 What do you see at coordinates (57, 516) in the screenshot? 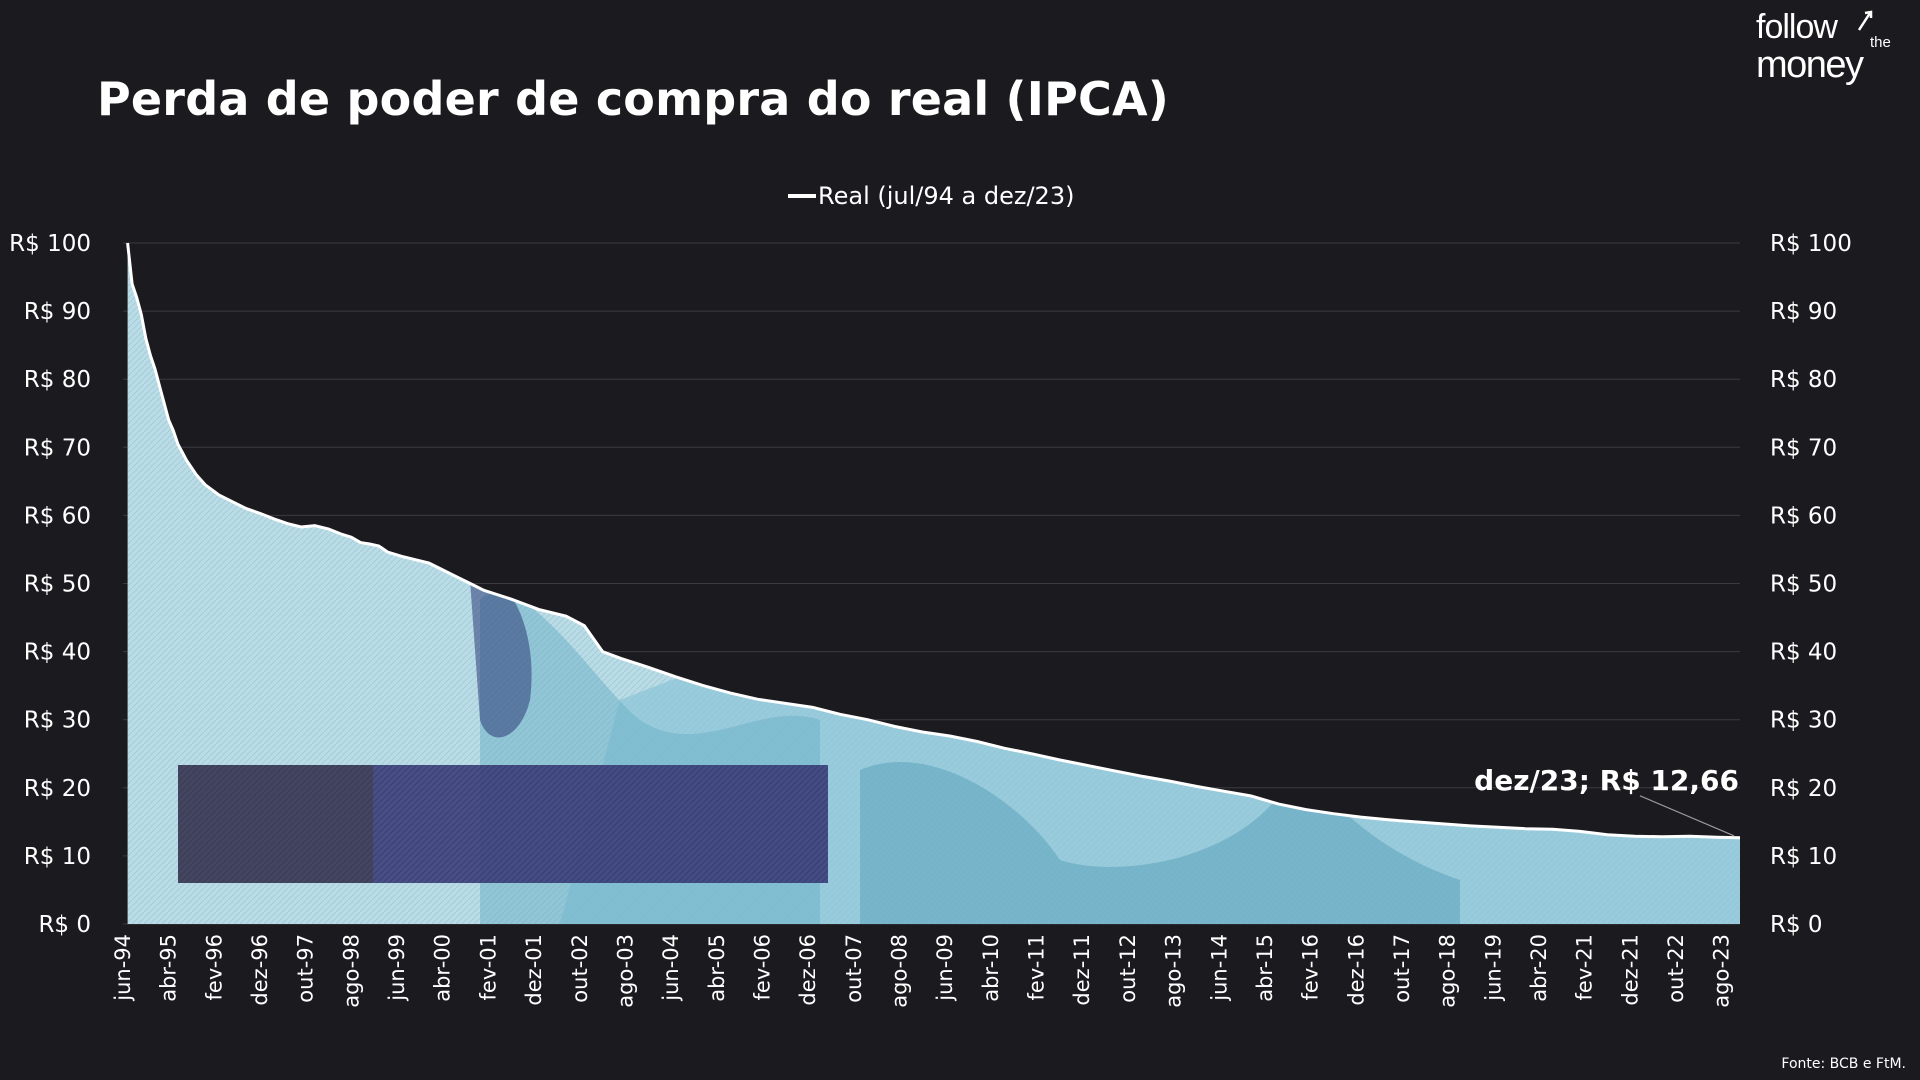
I see `y-tick-label-left: R$ 60` at bounding box center [57, 516].